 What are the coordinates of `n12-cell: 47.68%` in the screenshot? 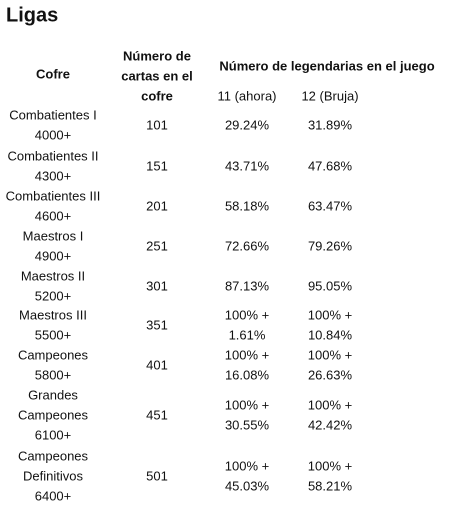 It's located at (330, 165).